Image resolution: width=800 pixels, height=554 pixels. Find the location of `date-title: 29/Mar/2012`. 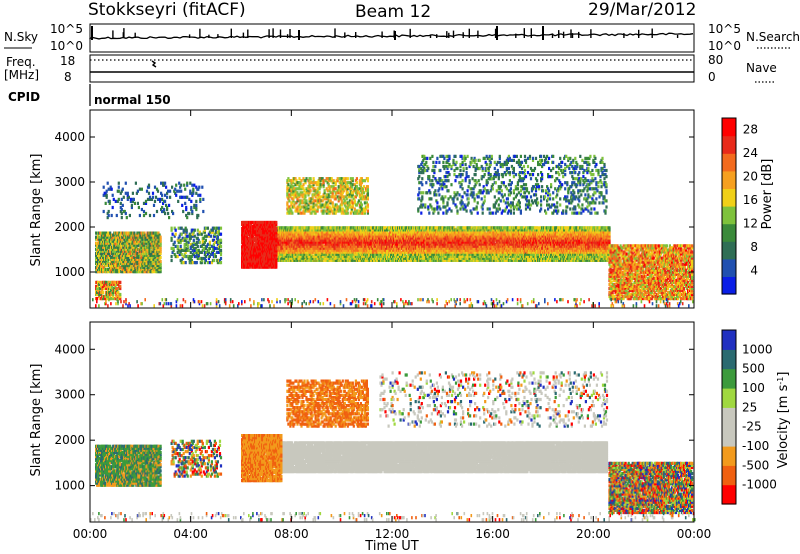

date-title: 29/Mar/2012 is located at coordinates (642, 10).